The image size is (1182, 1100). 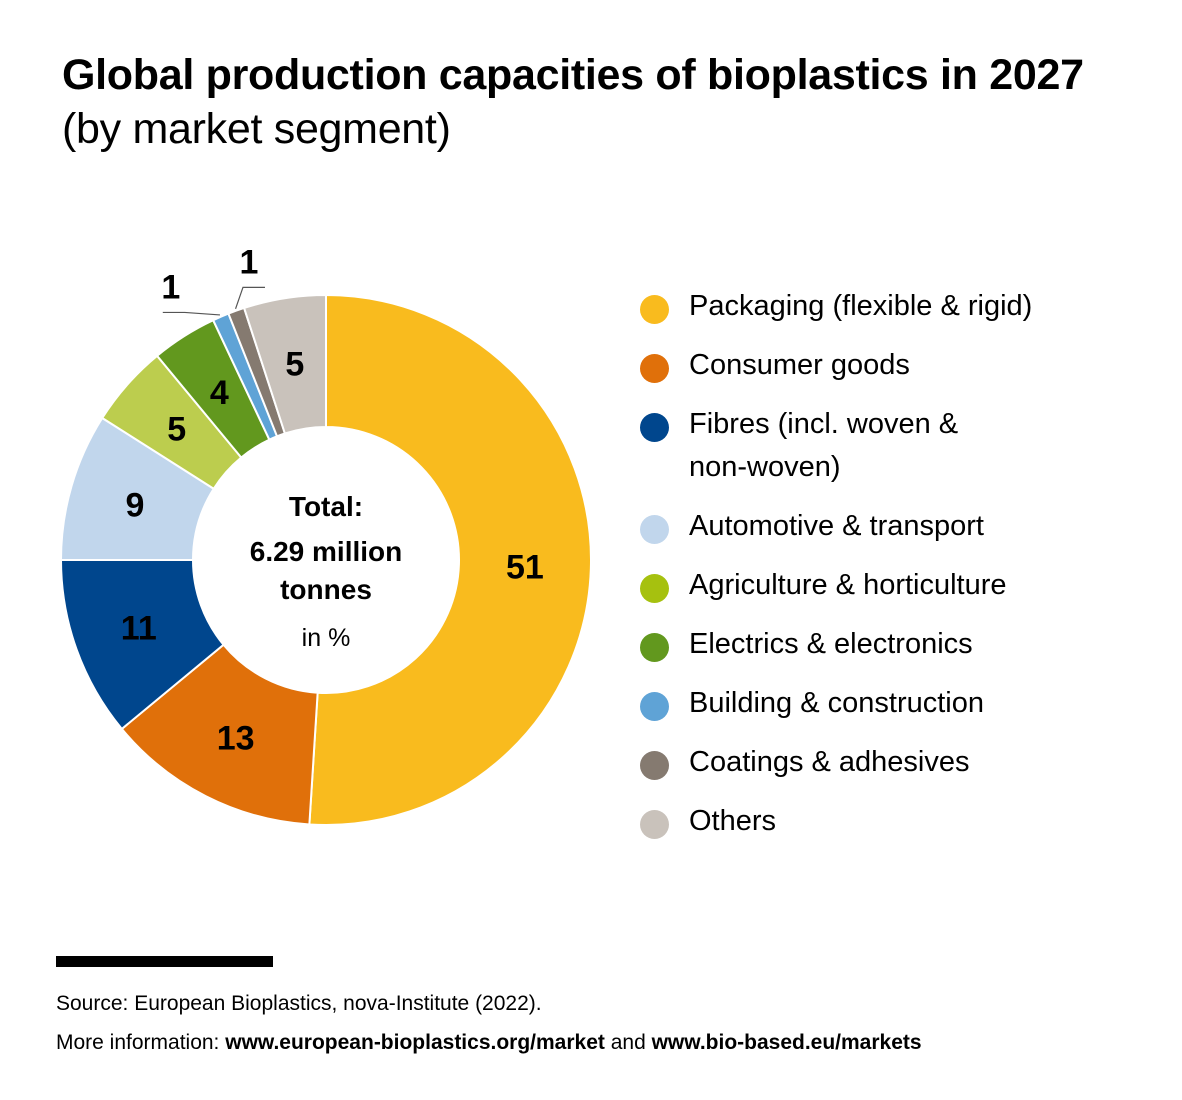 What do you see at coordinates (765, 467) in the screenshot?
I see `legend-label-line: non-woven)` at bounding box center [765, 467].